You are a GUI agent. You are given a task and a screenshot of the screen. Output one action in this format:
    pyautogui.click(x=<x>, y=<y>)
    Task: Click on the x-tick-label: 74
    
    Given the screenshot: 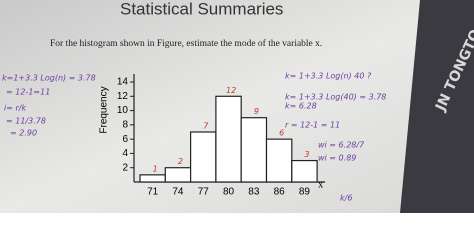 What is the action you would take?
    pyautogui.click(x=178, y=192)
    